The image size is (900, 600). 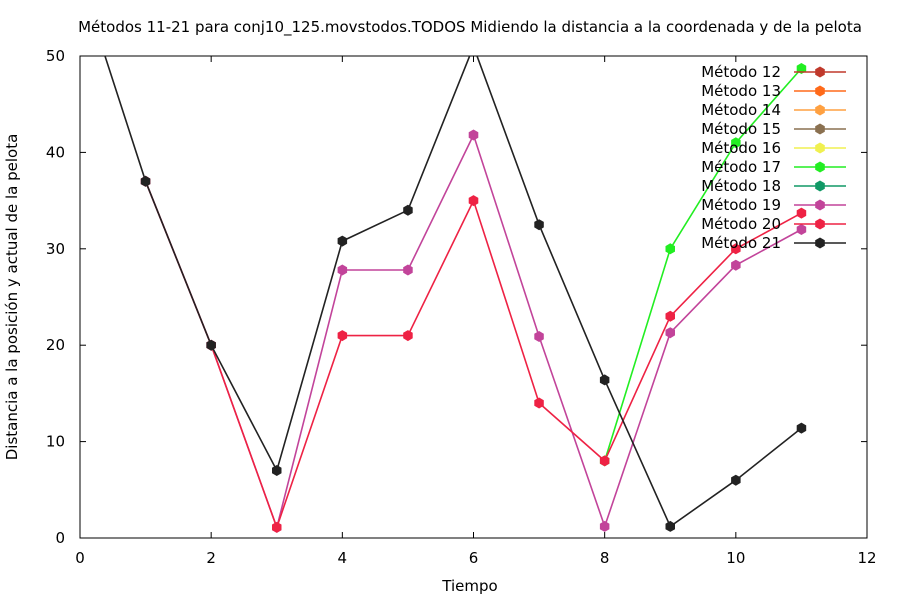 I want to click on x-tick-label: 12, so click(x=866, y=558).